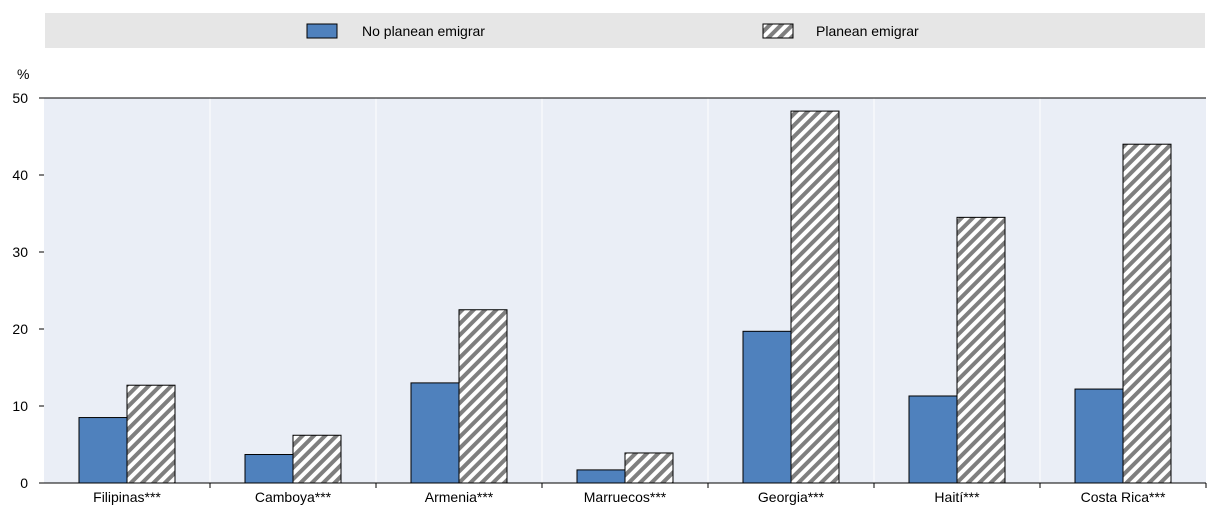 This screenshot has width=1208, height=508. I want to click on x-tick-label: Costa Rica***, so click(1123, 497).